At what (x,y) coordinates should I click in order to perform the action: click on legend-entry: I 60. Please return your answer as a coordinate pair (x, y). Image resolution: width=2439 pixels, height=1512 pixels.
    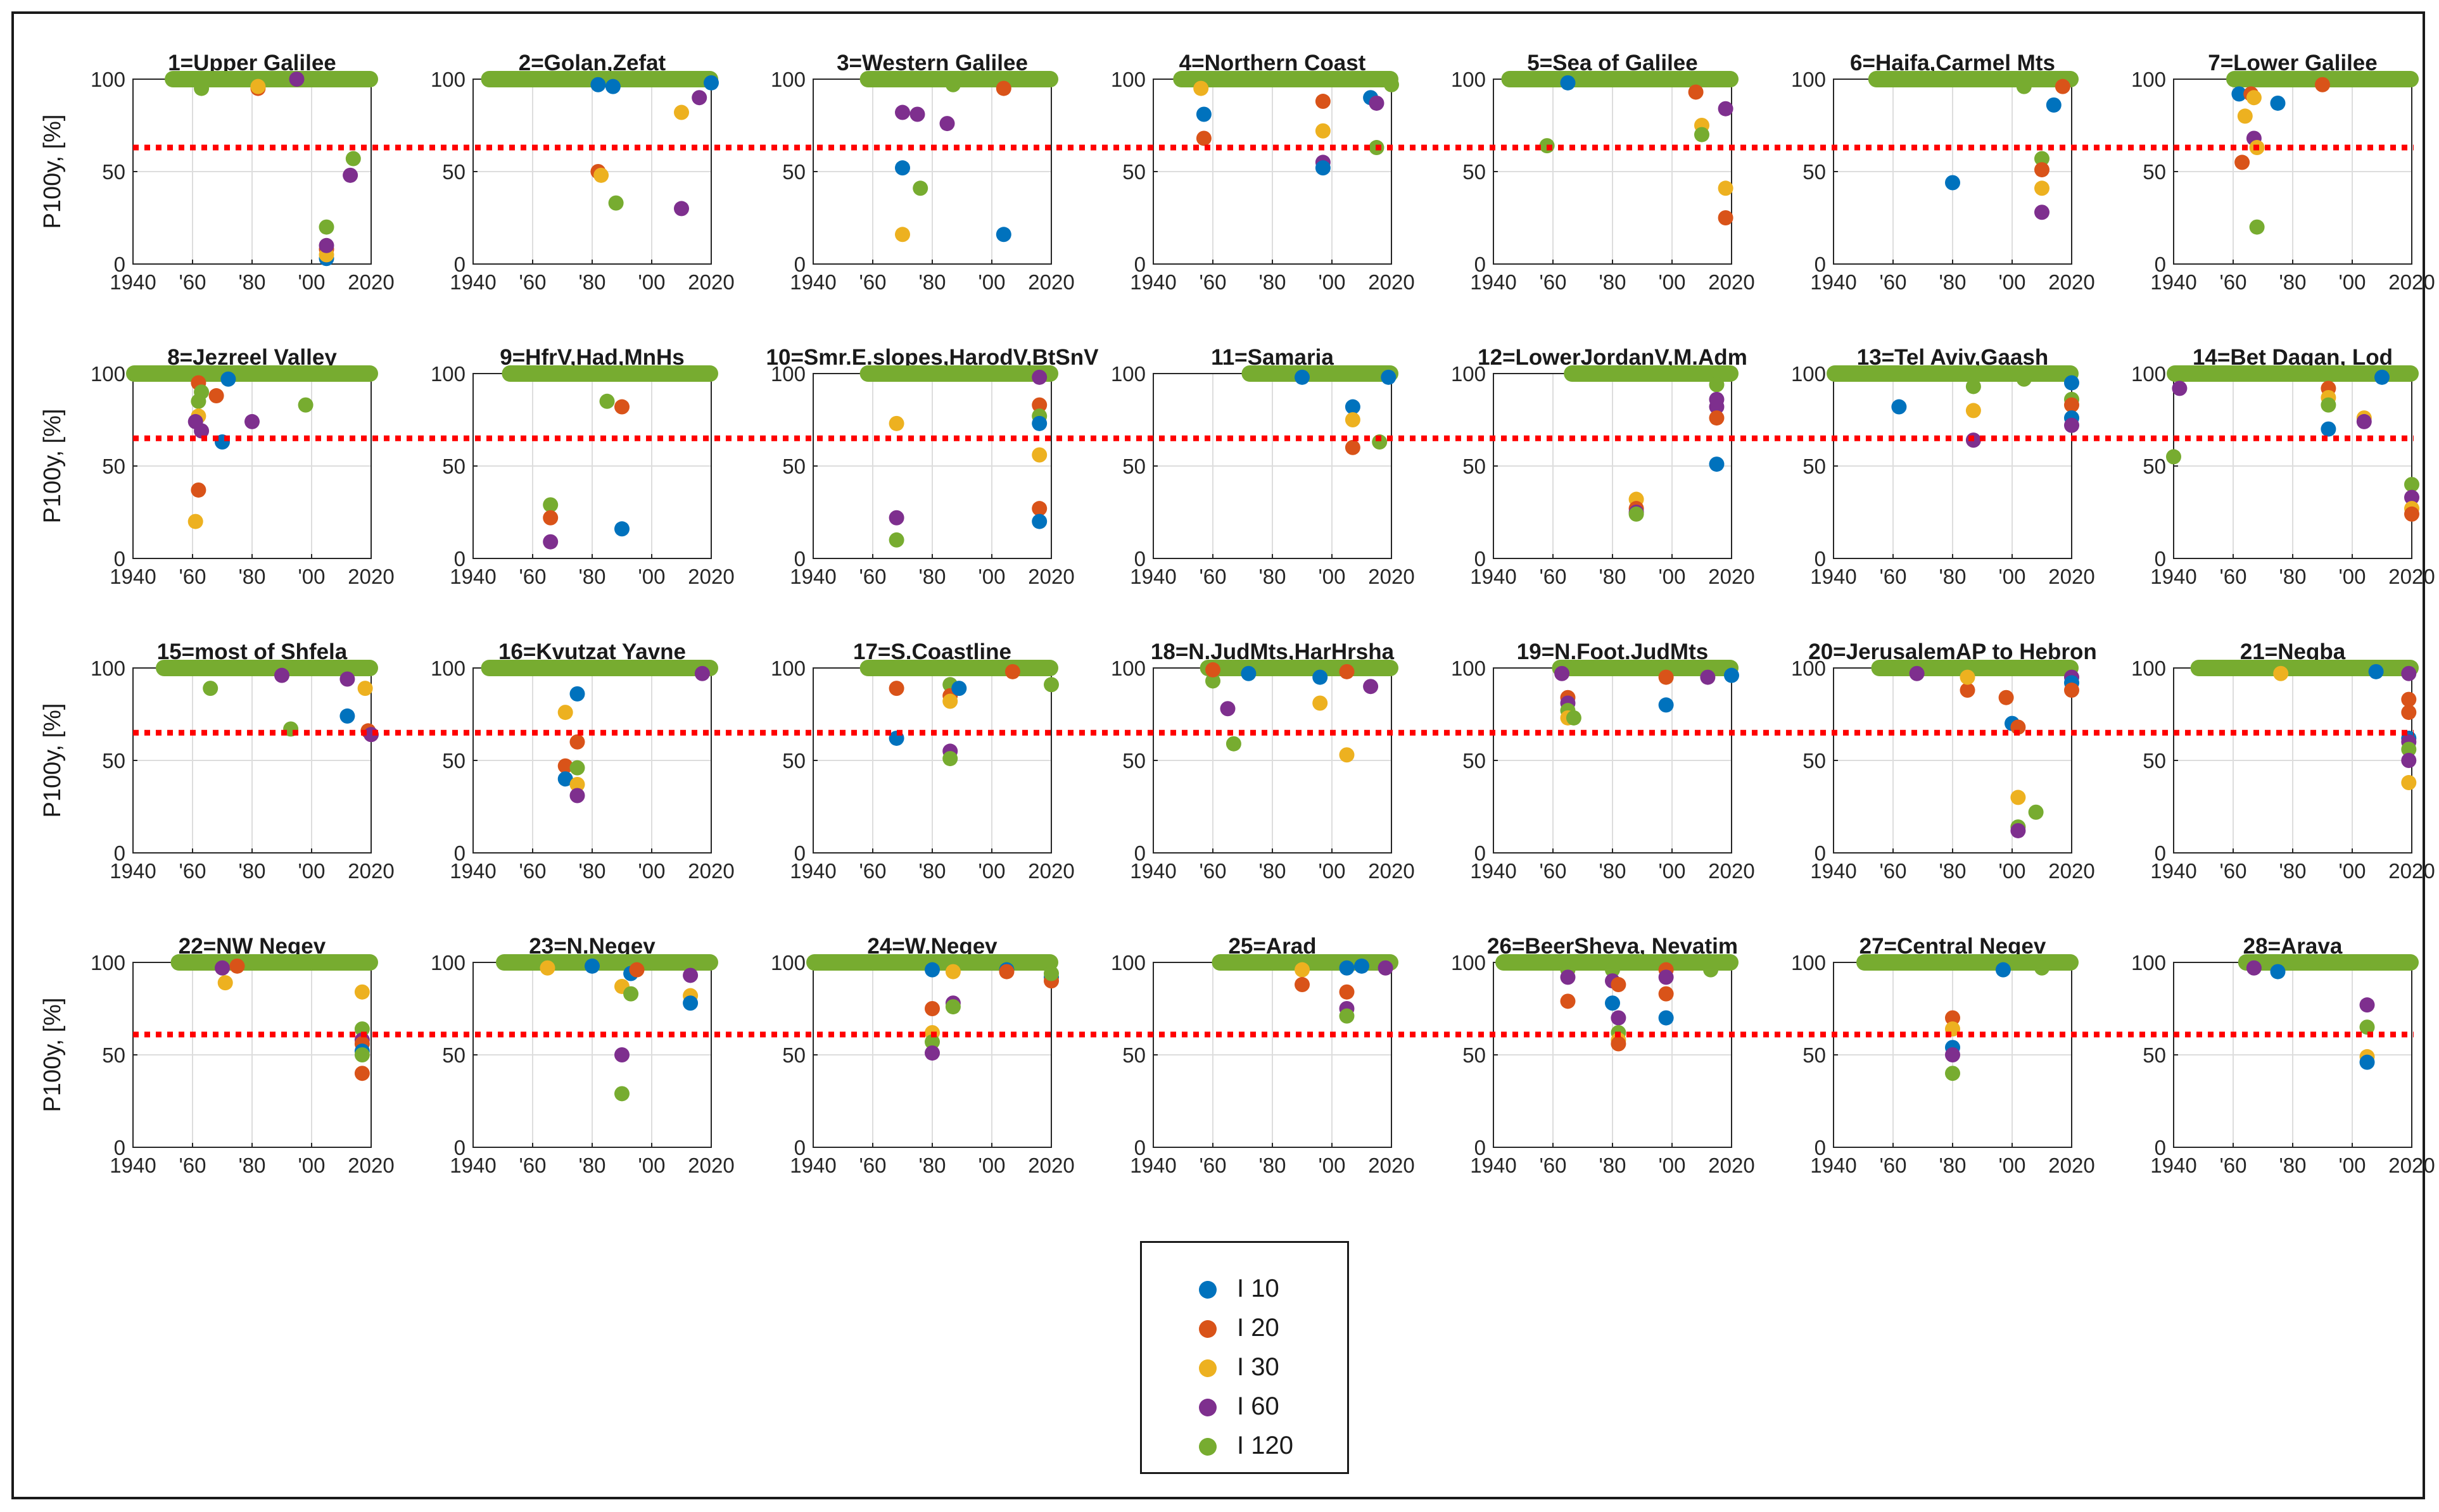
    Looking at the image, I should click on (1244, 1410).